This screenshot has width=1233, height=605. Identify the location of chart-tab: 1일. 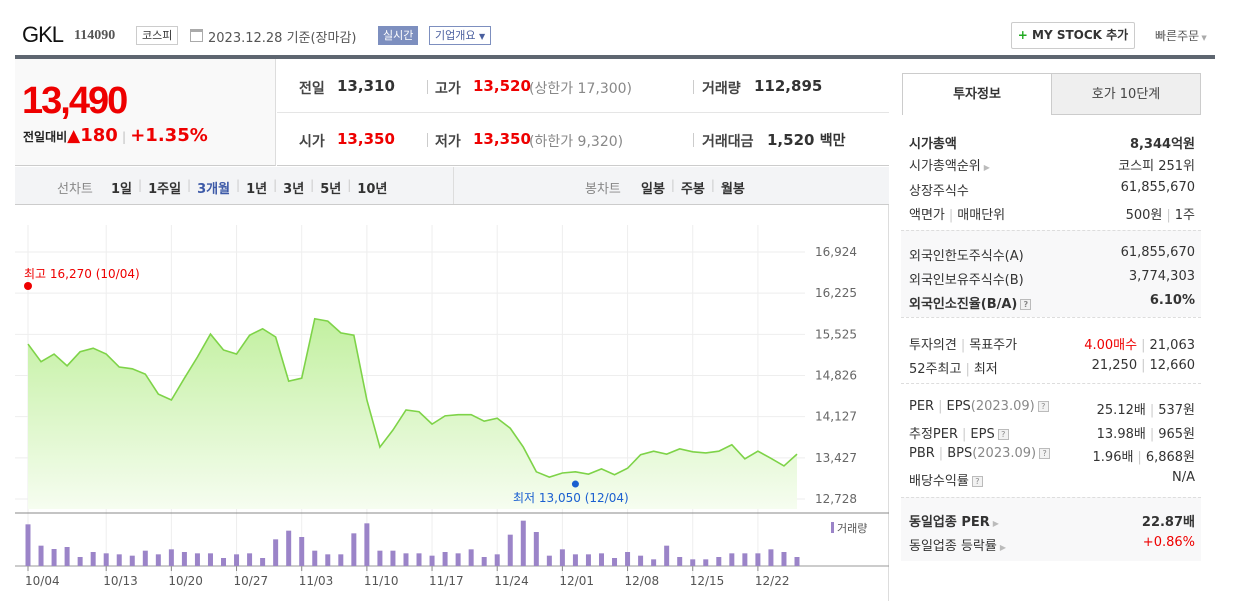
(122, 189).